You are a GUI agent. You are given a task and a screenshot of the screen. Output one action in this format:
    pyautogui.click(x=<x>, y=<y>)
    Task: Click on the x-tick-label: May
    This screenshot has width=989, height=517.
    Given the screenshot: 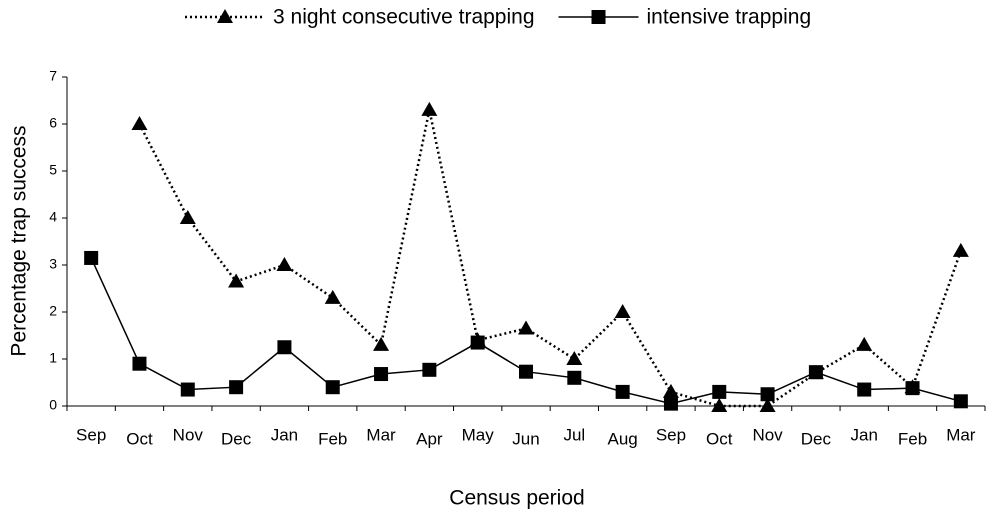 What is the action you would take?
    pyautogui.click(x=478, y=434)
    